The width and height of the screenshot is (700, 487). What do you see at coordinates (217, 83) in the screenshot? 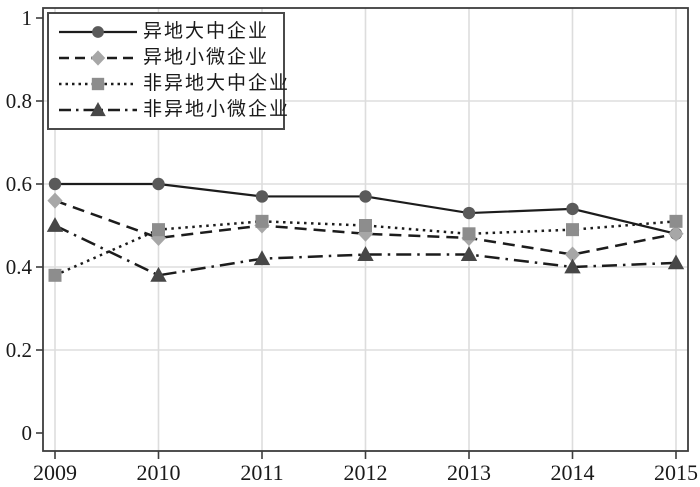
I see `legend-label: 非异地大中企业` at bounding box center [217, 83].